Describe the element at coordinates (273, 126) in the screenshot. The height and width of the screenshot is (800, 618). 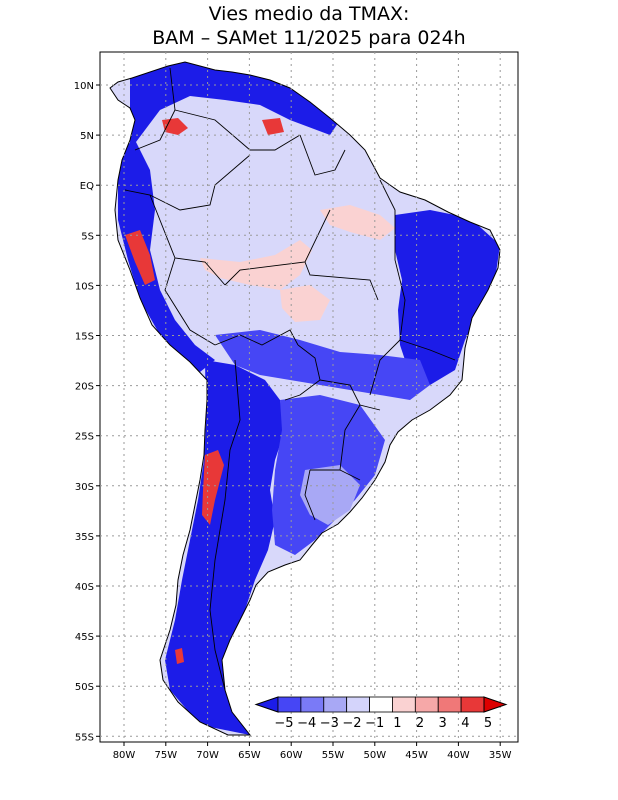
I see `hot-spot-venezuela` at that location.